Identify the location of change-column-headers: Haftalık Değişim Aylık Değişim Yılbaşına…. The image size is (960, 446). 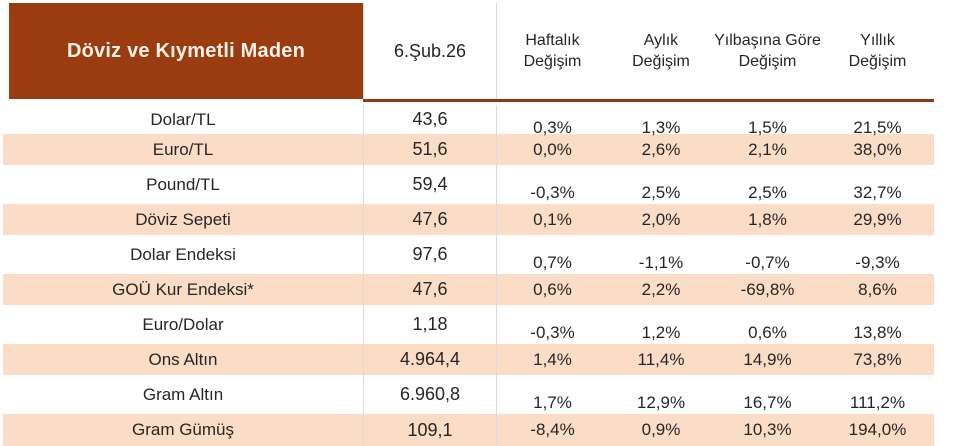
(715, 51).